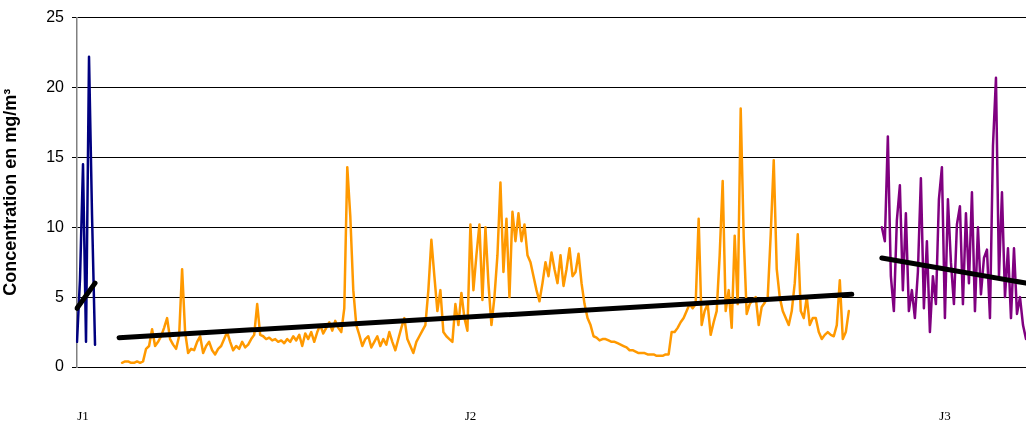 The image size is (1026, 434). Describe the element at coordinates (55, 226) in the screenshot. I see `y-tick-label: 10` at that location.